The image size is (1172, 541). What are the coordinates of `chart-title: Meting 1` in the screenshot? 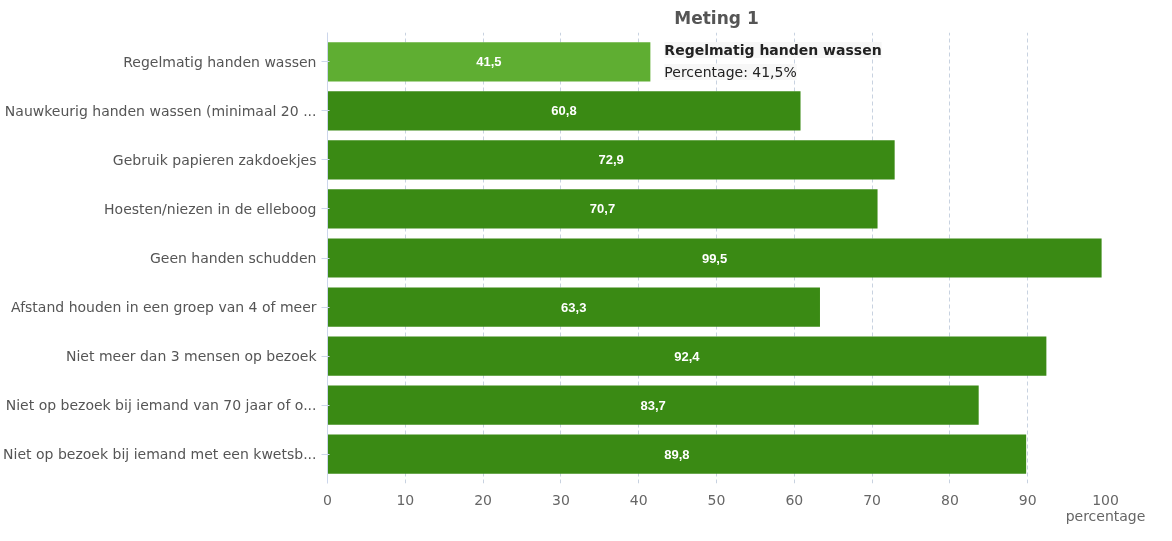 It's located at (716, 17).